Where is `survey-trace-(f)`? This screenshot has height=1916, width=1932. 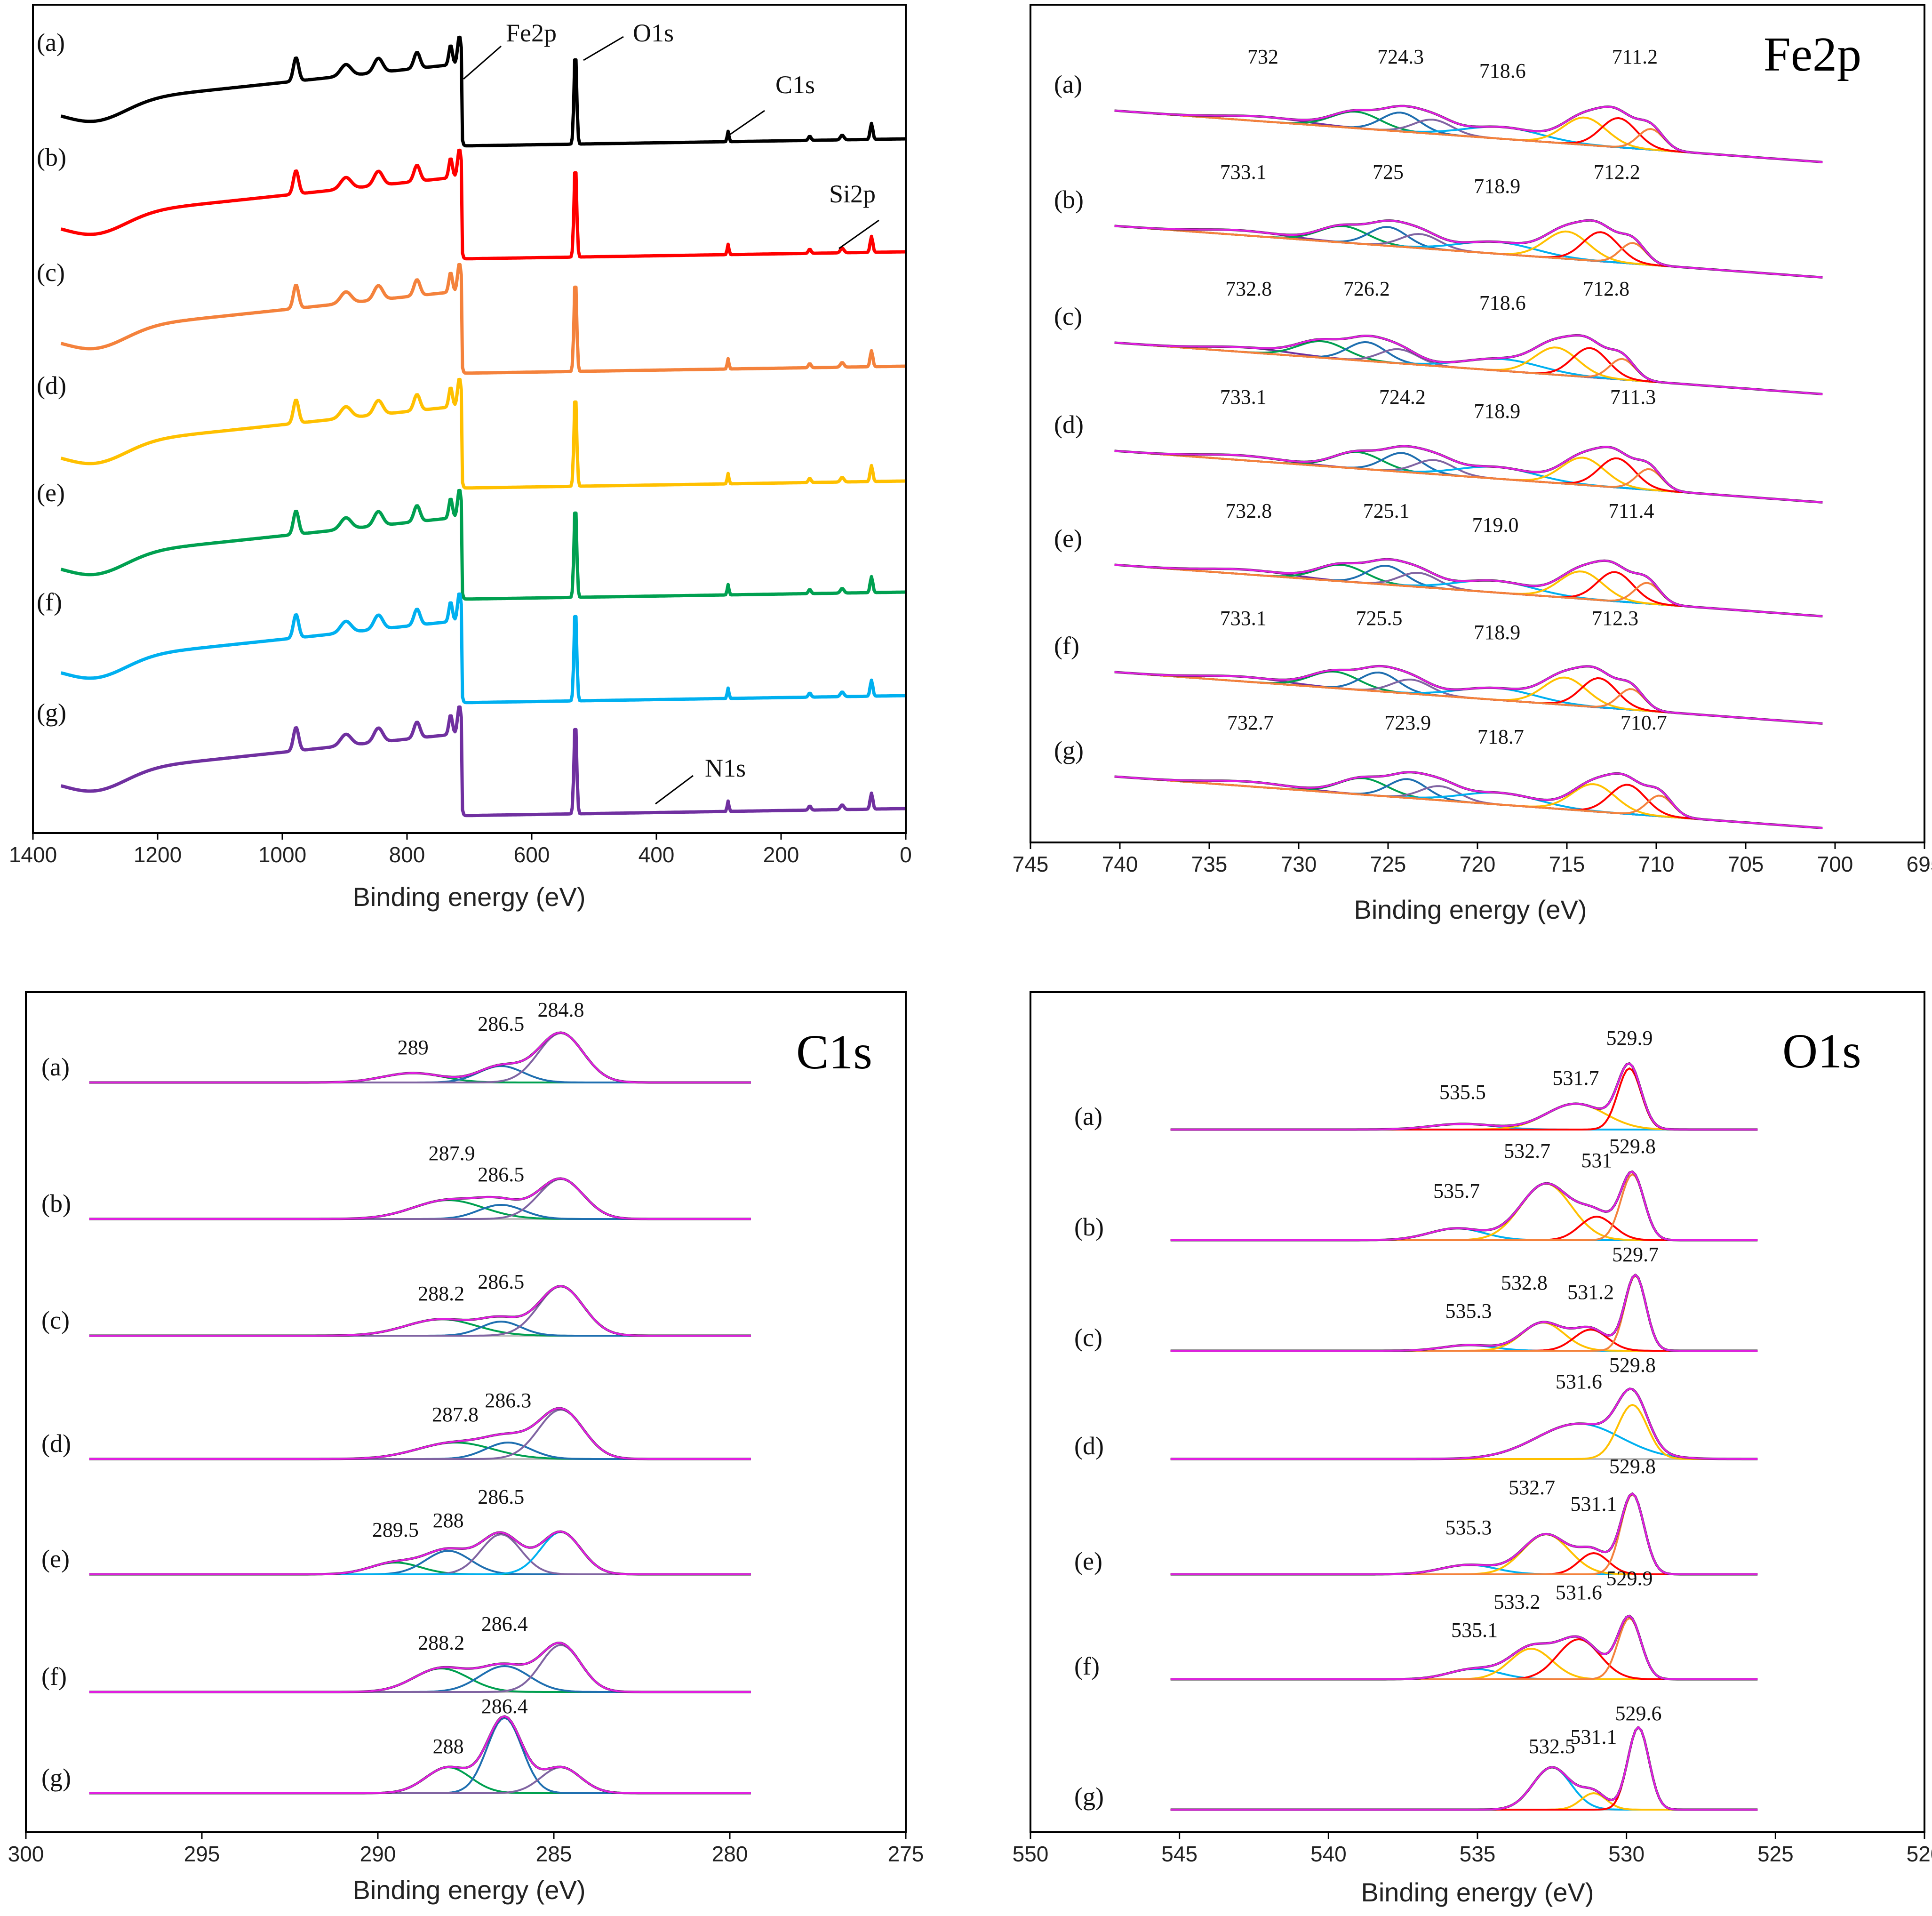 survey-trace-(f) is located at coordinates (483, 648).